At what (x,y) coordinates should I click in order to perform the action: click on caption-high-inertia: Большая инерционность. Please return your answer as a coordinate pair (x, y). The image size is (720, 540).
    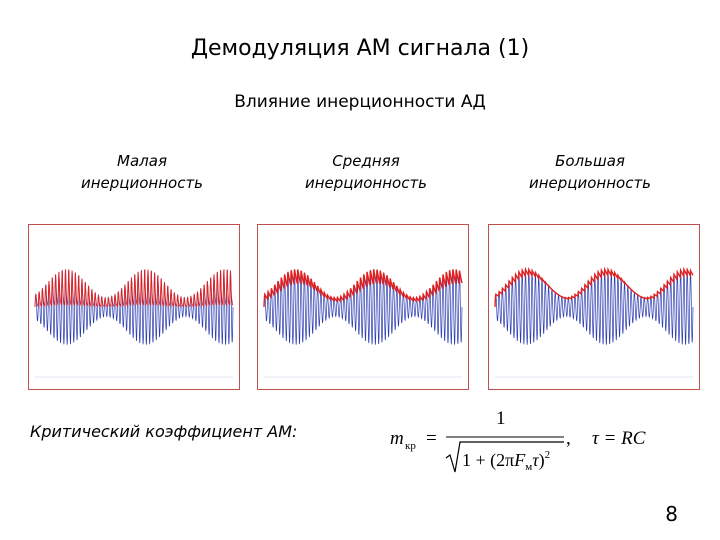
    Looking at the image, I should click on (590, 172).